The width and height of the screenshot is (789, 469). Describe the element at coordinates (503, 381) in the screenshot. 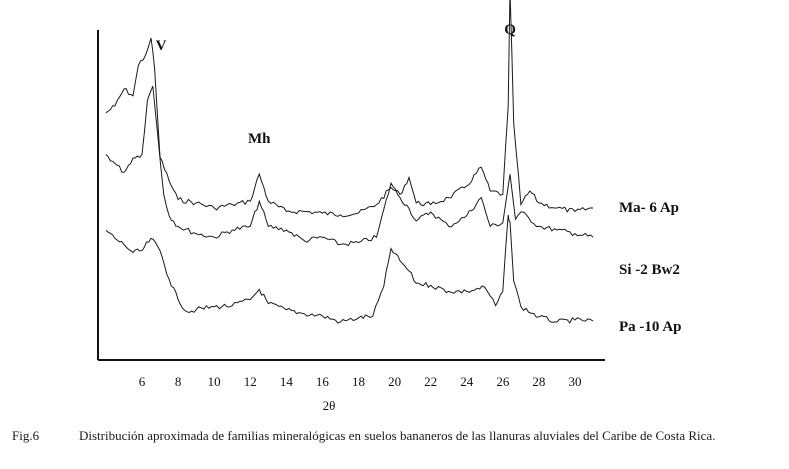

I see `x-tick-label: 26` at that location.